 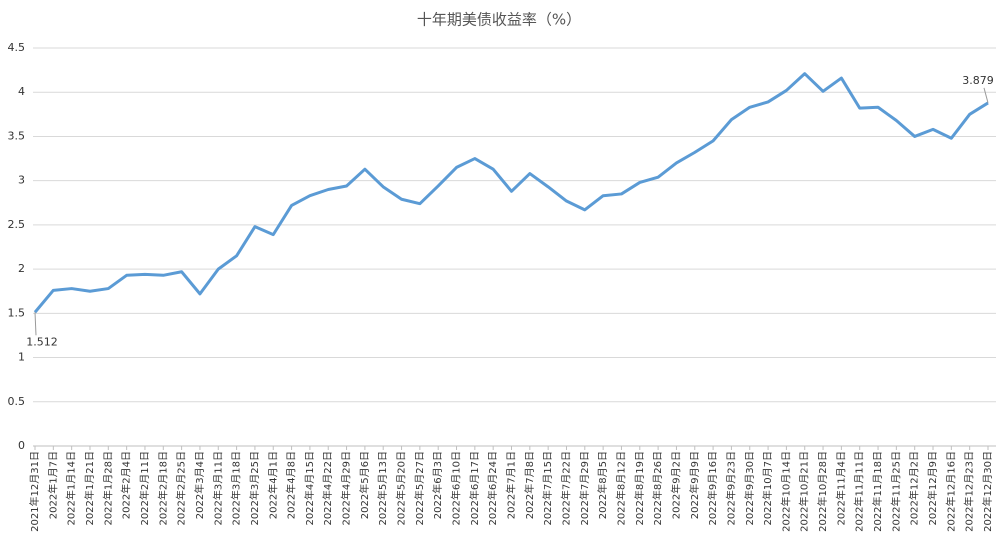 What do you see at coordinates (21, 91) in the screenshot?
I see `y-tick-label: 4` at bounding box center [21, 91].